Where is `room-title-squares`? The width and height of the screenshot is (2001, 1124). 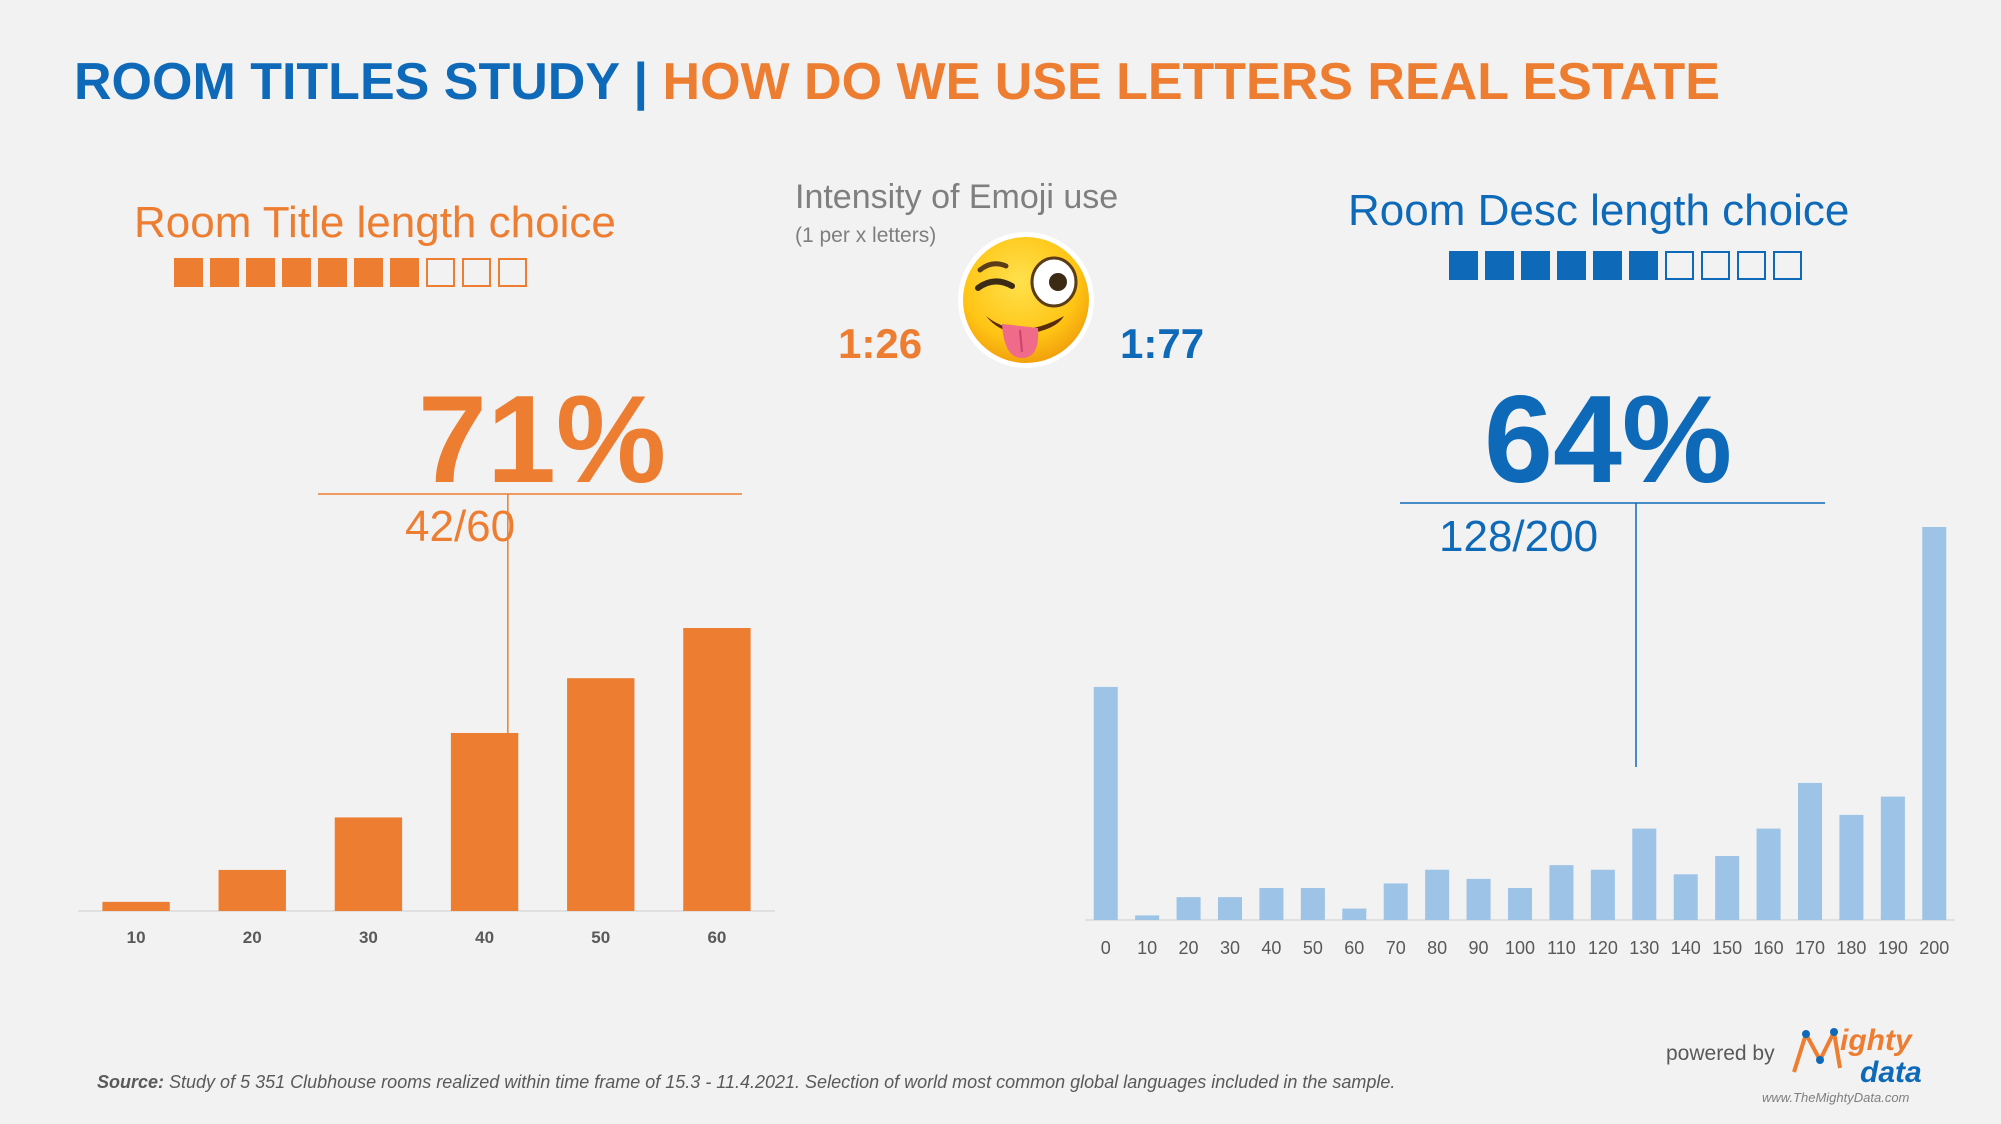 room-title-squares is located at coordinates (350, 272).